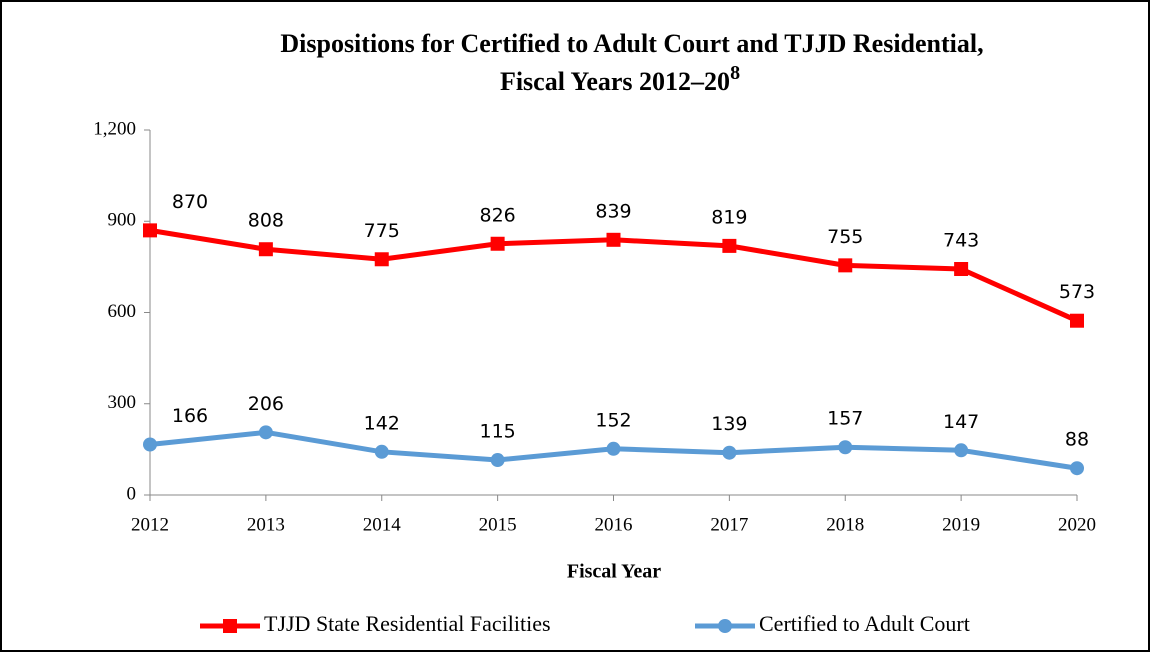 This screenshot has width=1150, height=652. I want to click on data-label: 743, so click(961, 241).